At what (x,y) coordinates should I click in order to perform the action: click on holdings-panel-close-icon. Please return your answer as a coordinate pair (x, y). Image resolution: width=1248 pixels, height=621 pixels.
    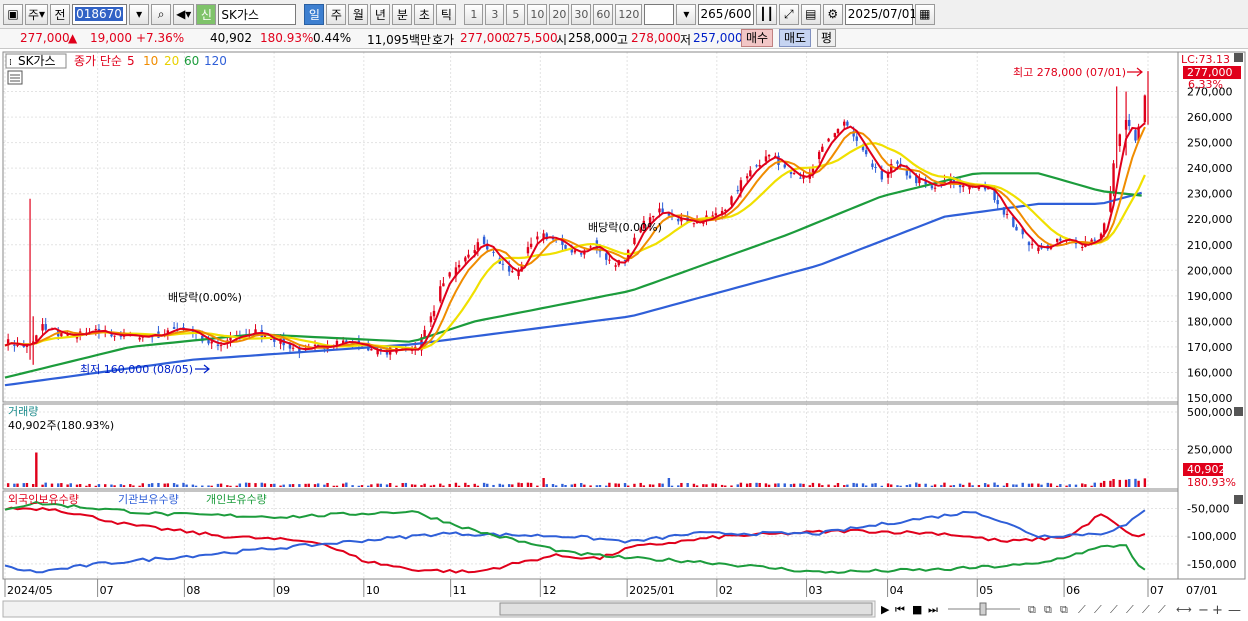
    Looking at the image, I should click on (1238, 499).